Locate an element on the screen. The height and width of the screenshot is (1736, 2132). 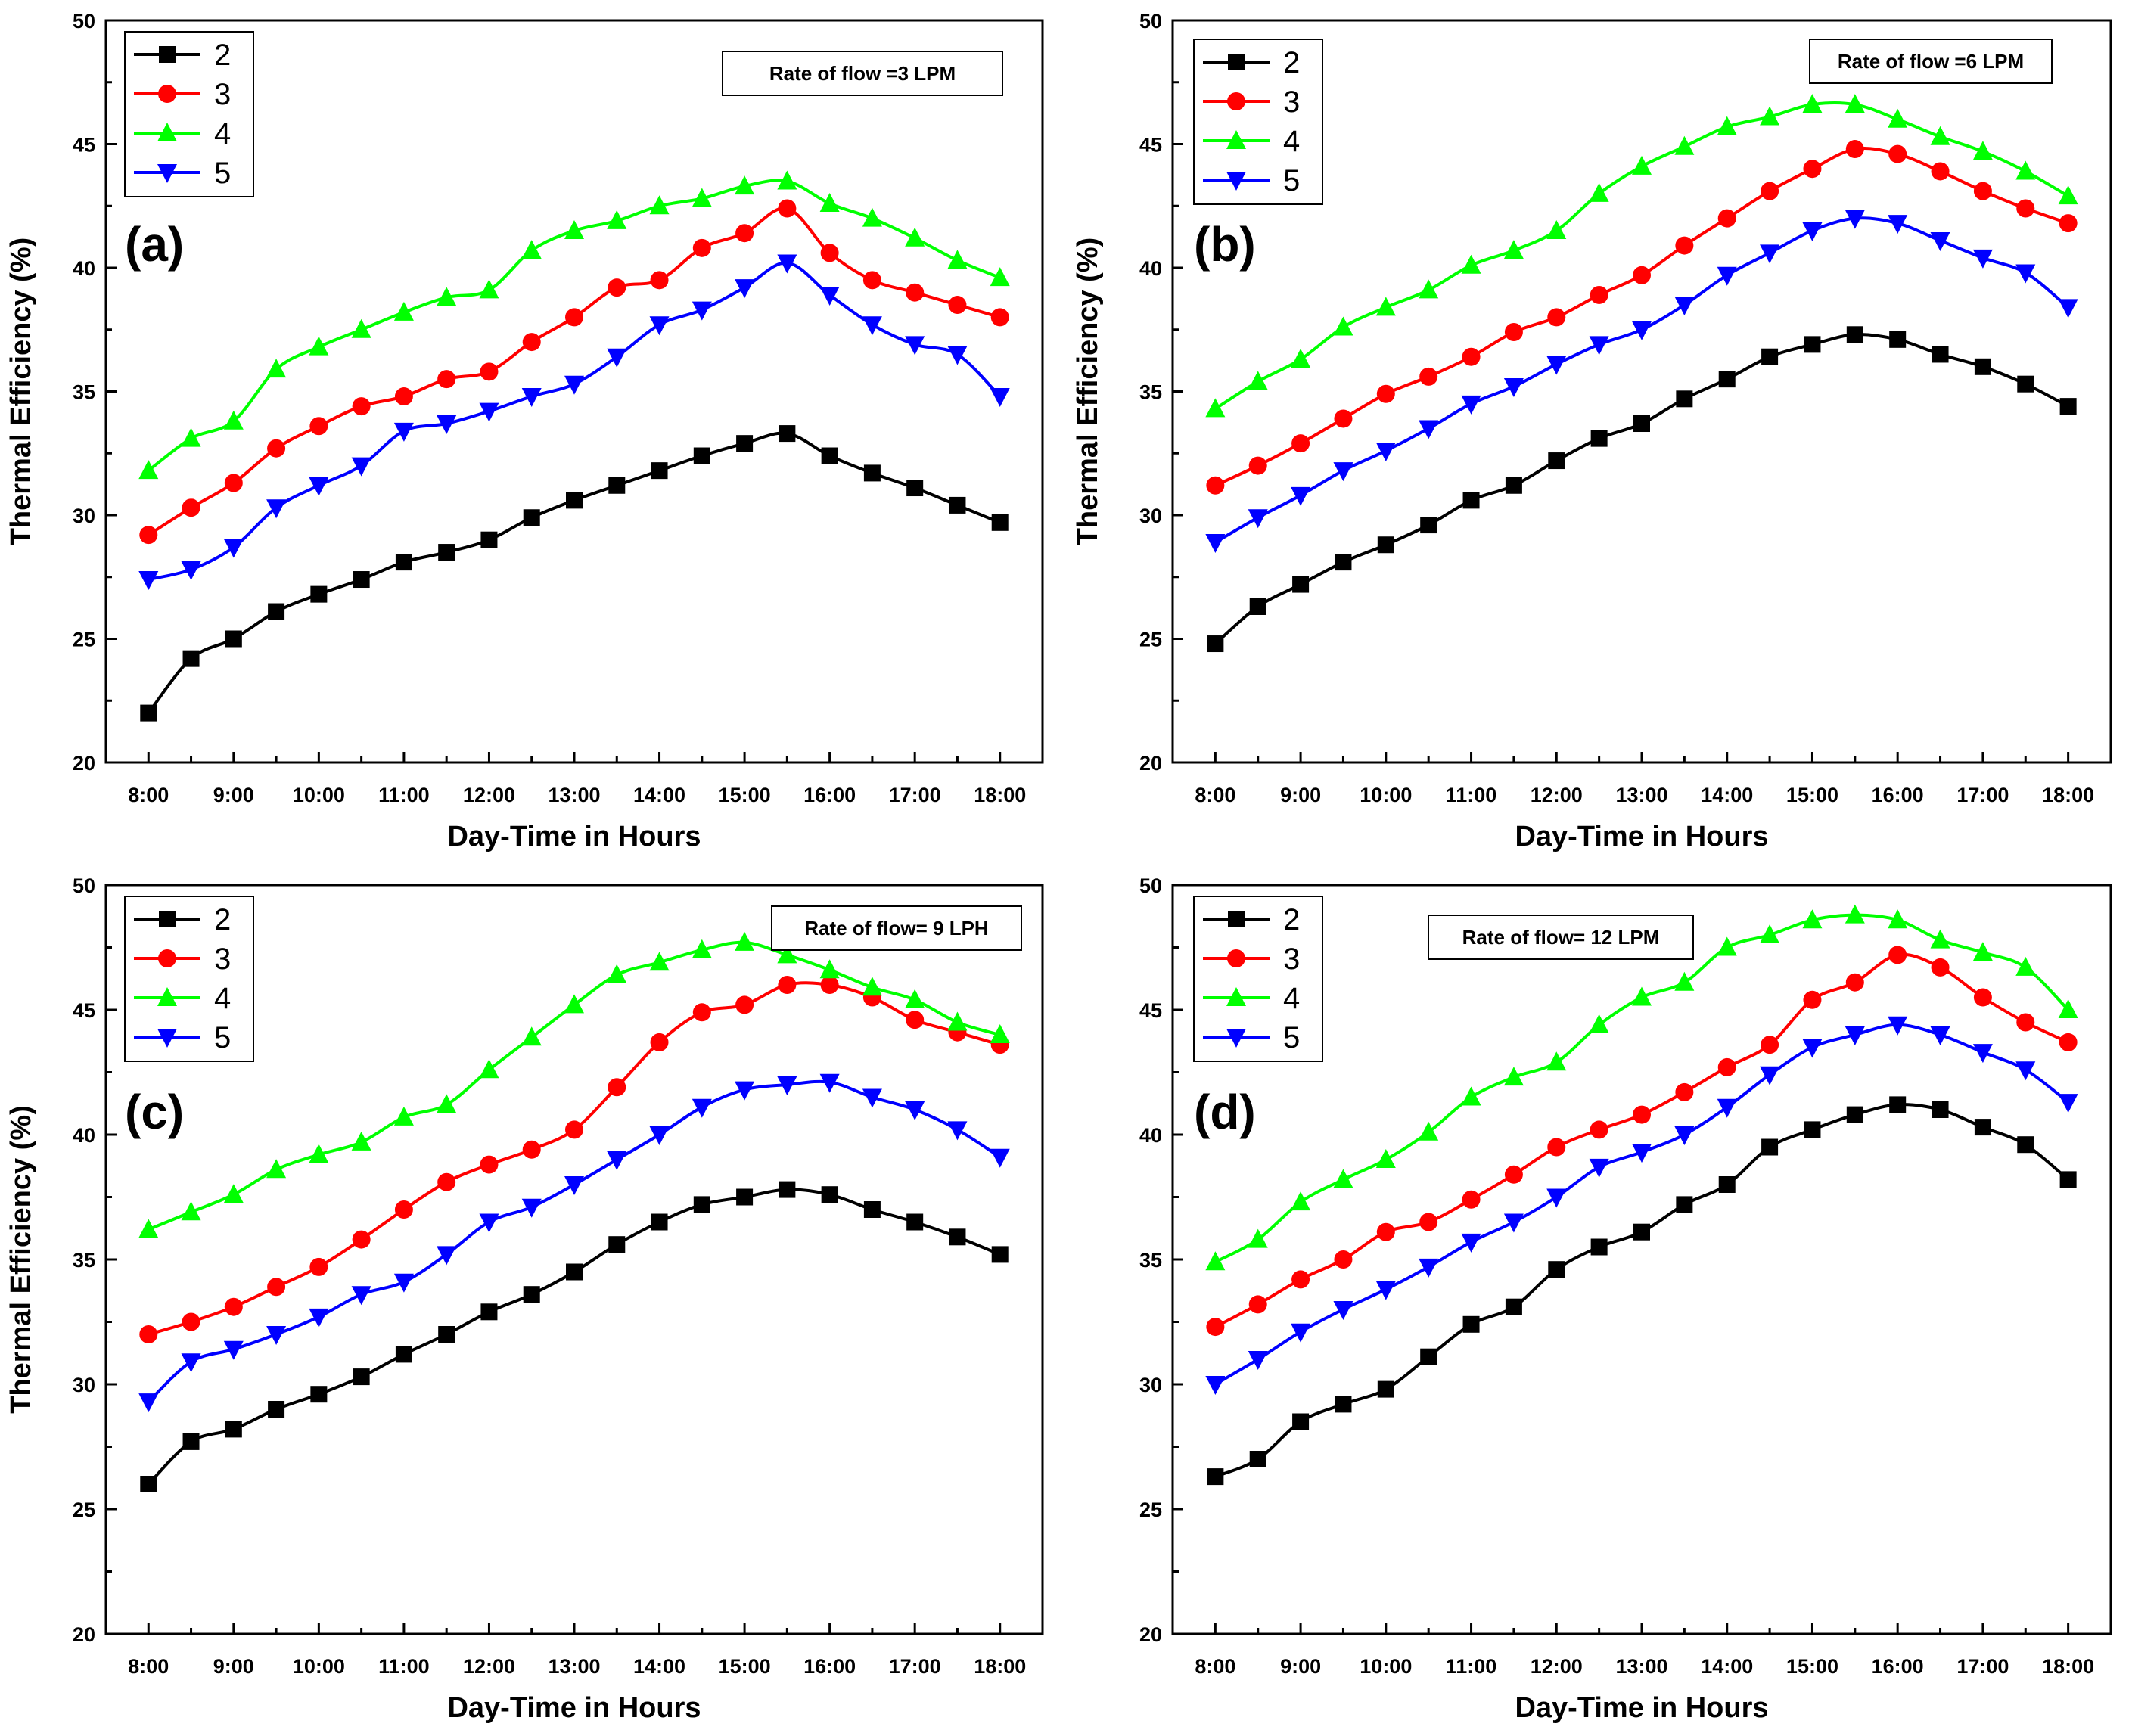
y-axis-title: Thermal Efficiency (%) is located at coordinates (21, 392).